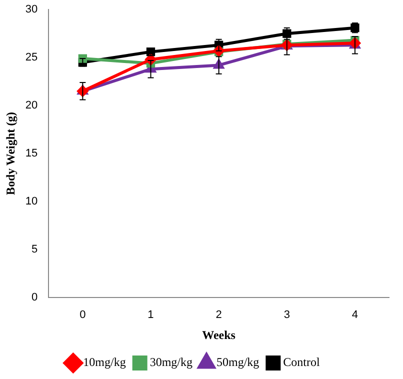 This screenshot has height=379, width=403. I want to click on legend-label: 30mg/kg, so click(171, 362).